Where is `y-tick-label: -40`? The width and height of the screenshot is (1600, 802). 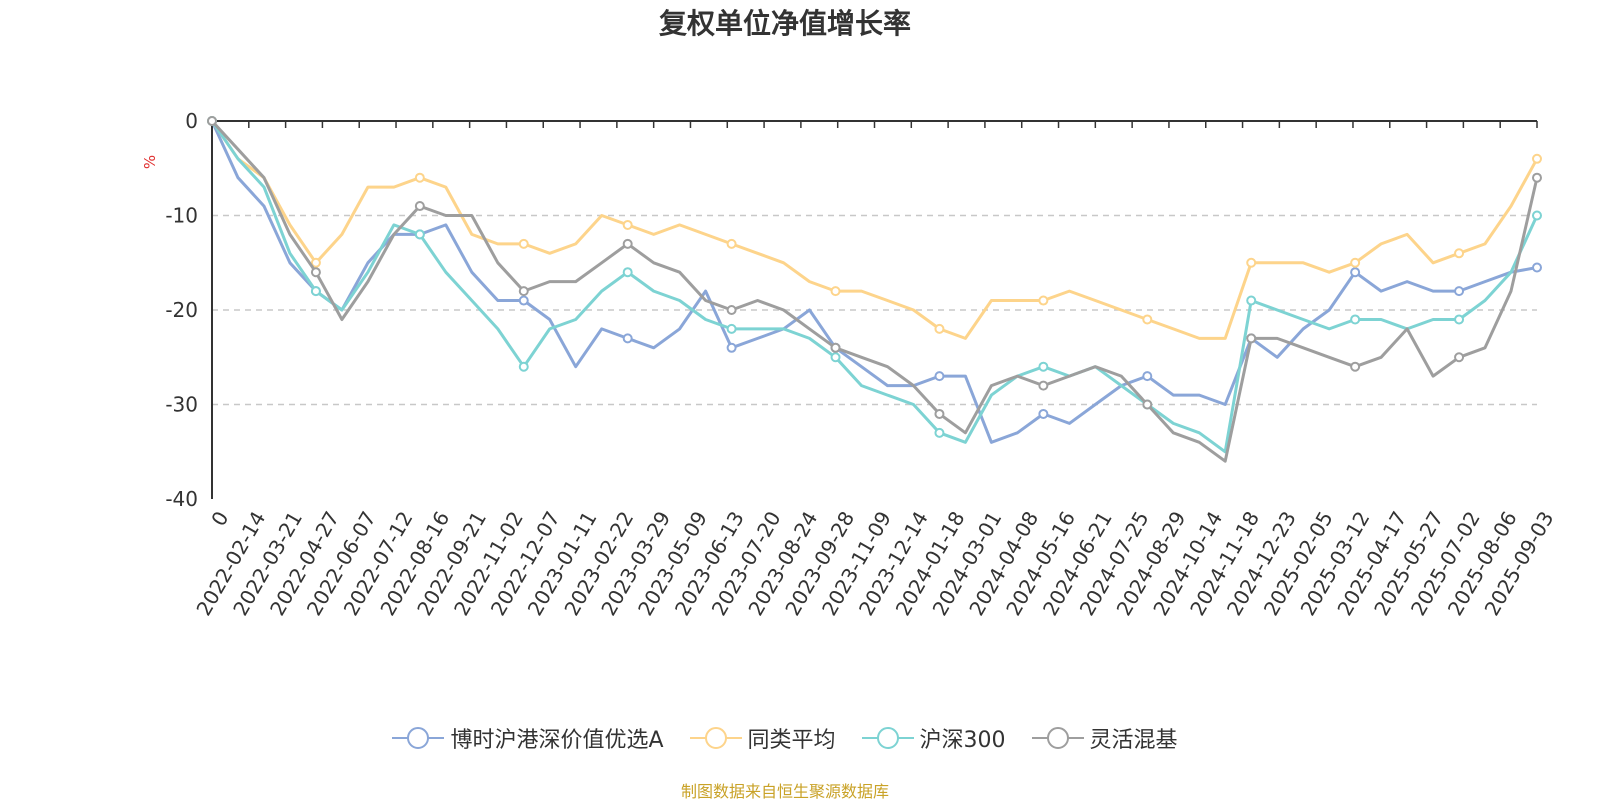 y-tick-label: -40 is located at coordinates (181, 499).